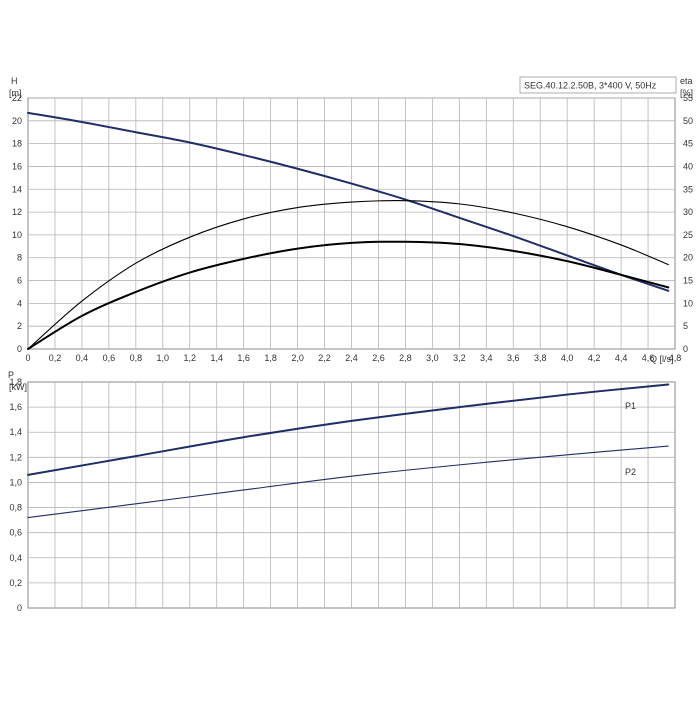  Describe the element at coordinates (17, 189) in the screenshot. I see `y-tick-label-head: 14` at that location.